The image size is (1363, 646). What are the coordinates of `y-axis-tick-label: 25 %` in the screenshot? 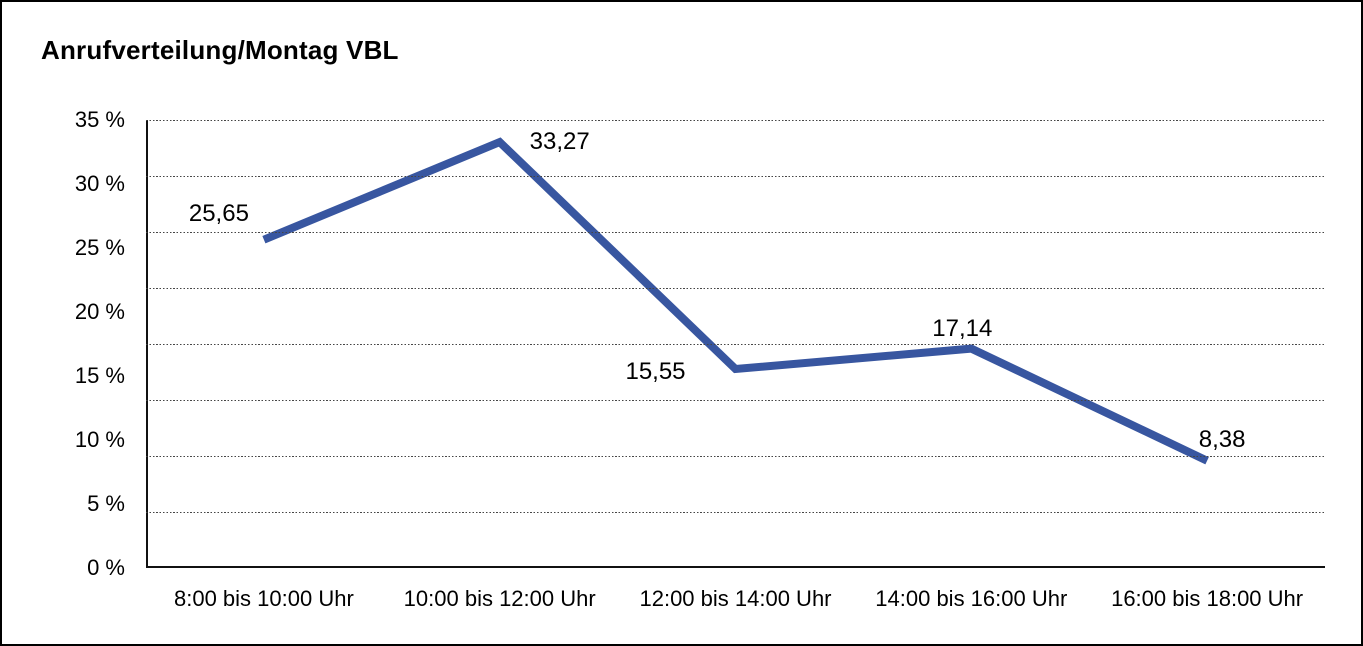 It's located at (99, 247).